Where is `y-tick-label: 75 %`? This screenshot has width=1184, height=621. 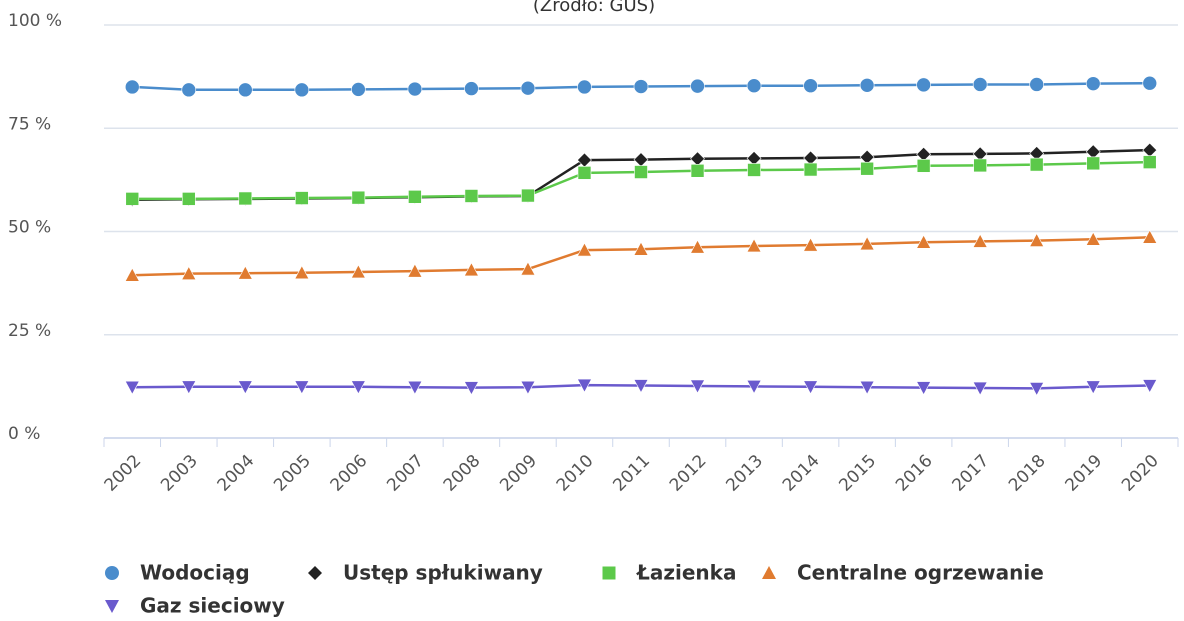
y-tick-label: 75 % is located at coordinates (29, 124).